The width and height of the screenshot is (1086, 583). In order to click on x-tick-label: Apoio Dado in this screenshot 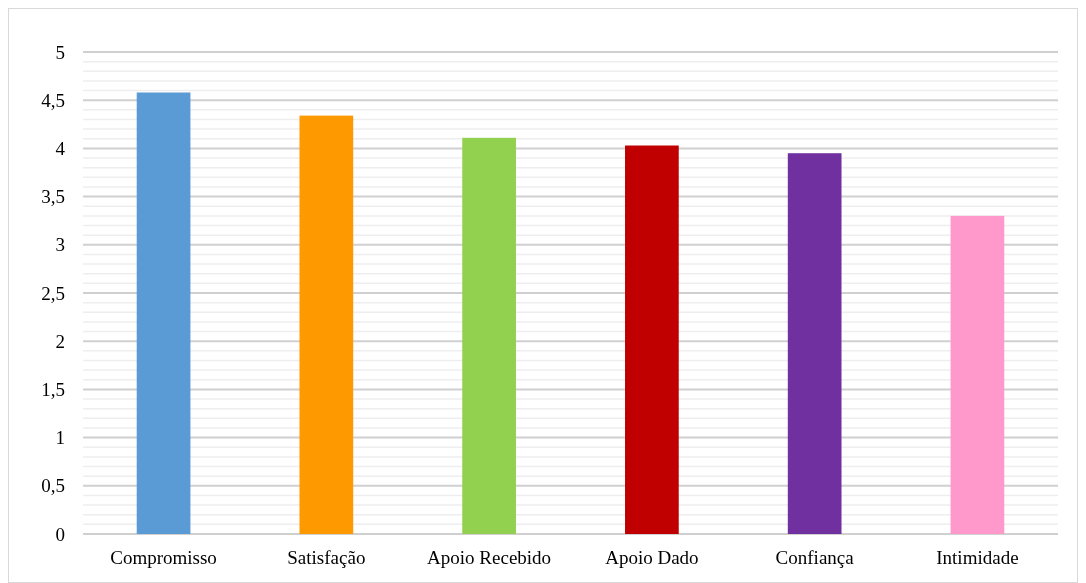, I will do `click(652, 557)`.